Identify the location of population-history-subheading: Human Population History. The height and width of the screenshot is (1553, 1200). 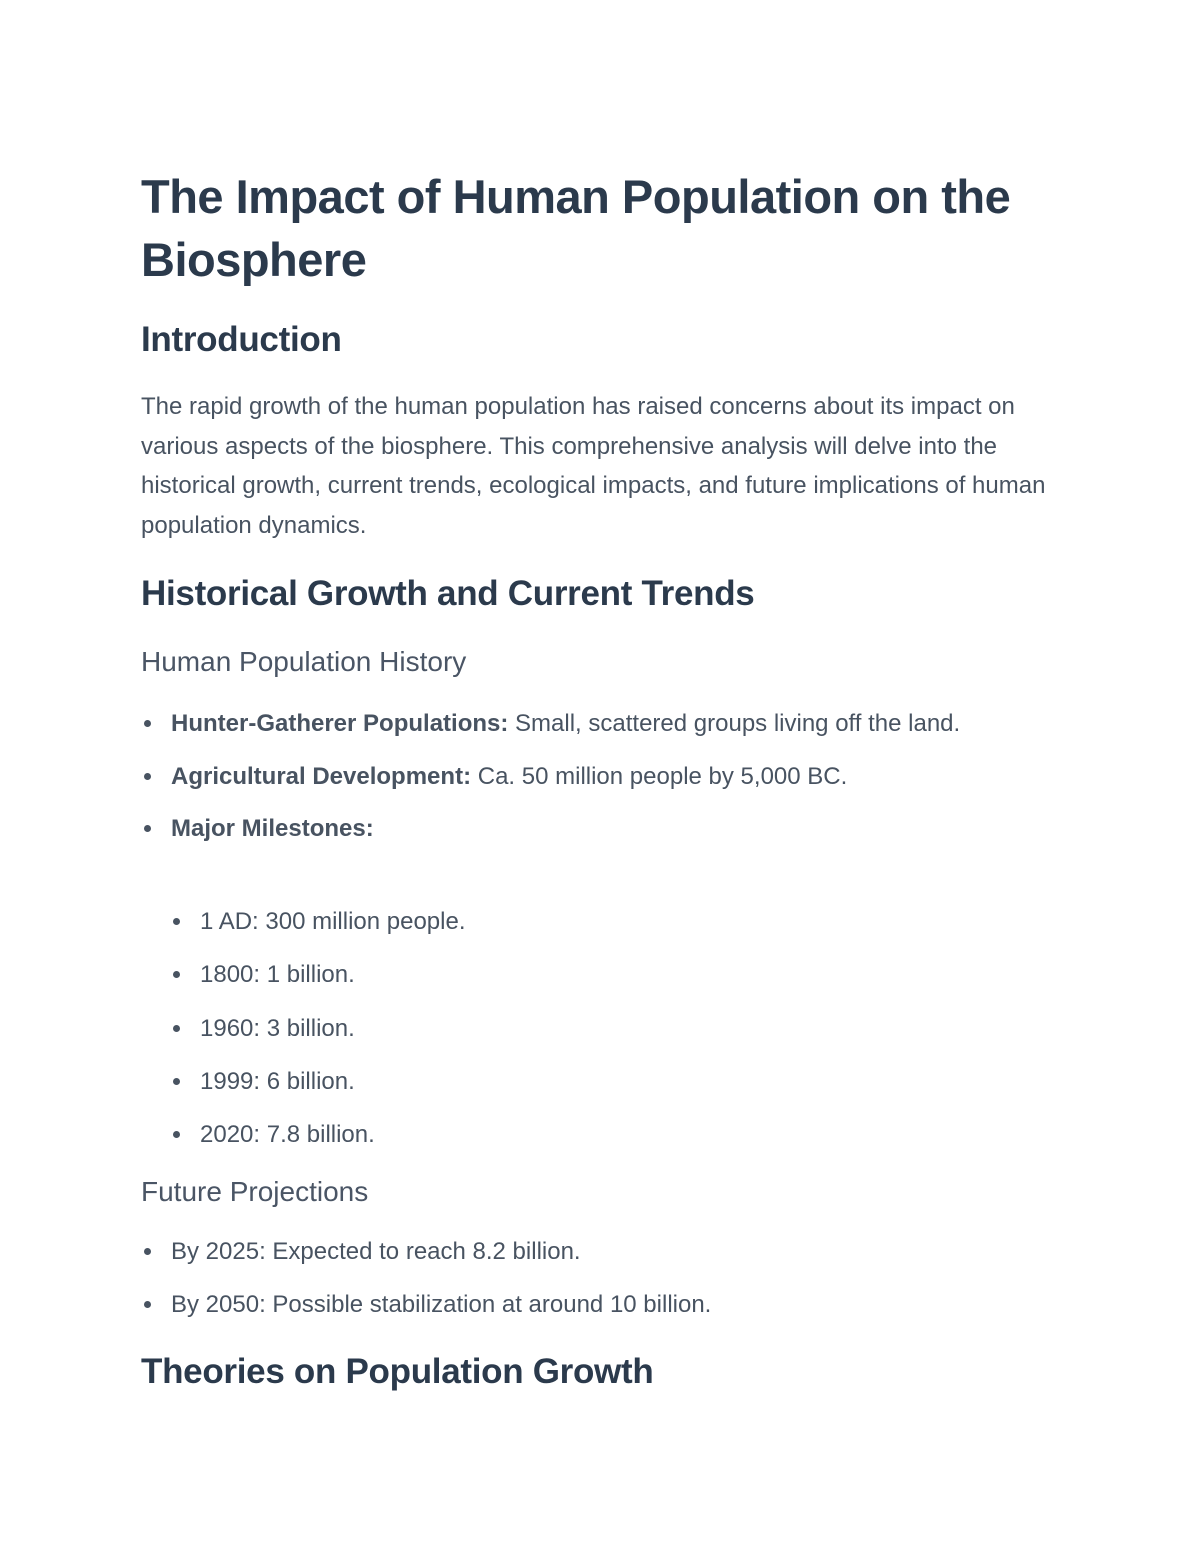
(304, 661).